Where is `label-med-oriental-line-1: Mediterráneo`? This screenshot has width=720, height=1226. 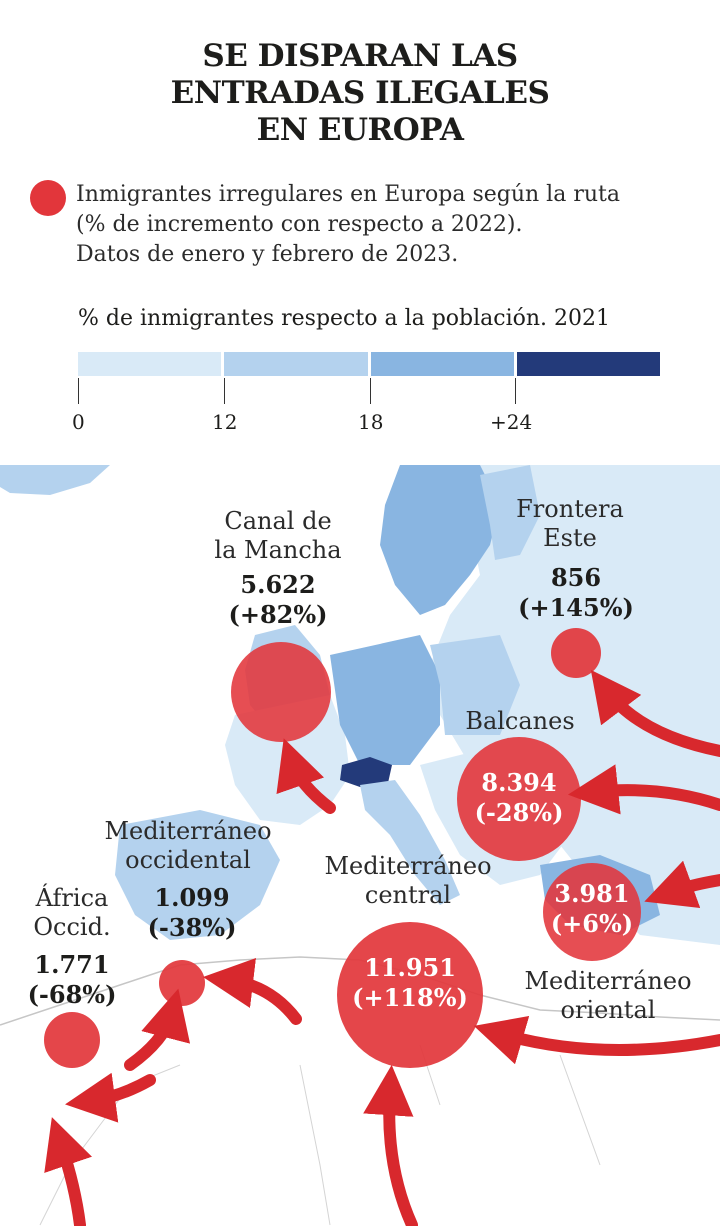
label-med-oriental-line-1: Mediterráneo is located at coordinates (608, 981).